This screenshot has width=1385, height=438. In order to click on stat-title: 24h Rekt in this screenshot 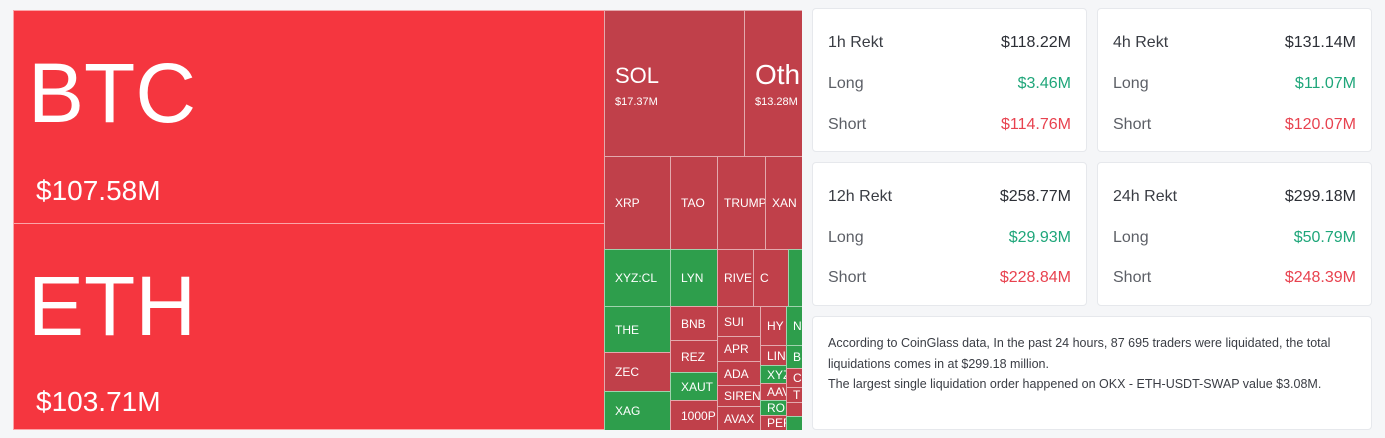, I will do `click(1145, 196)`.